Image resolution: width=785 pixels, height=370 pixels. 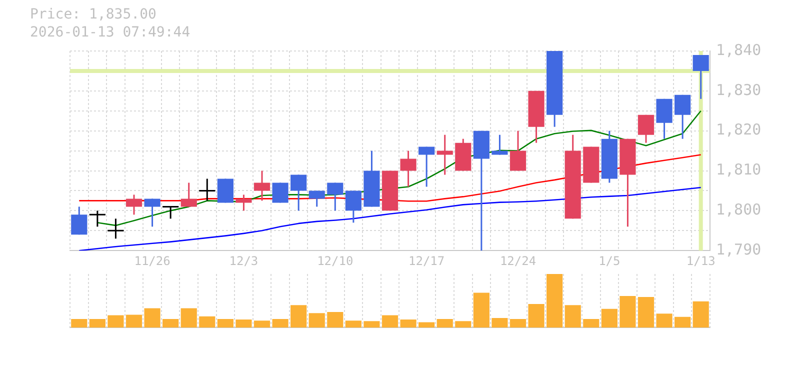 I want to click on x-tick-label: 12/24, so click(x=518, y=261).